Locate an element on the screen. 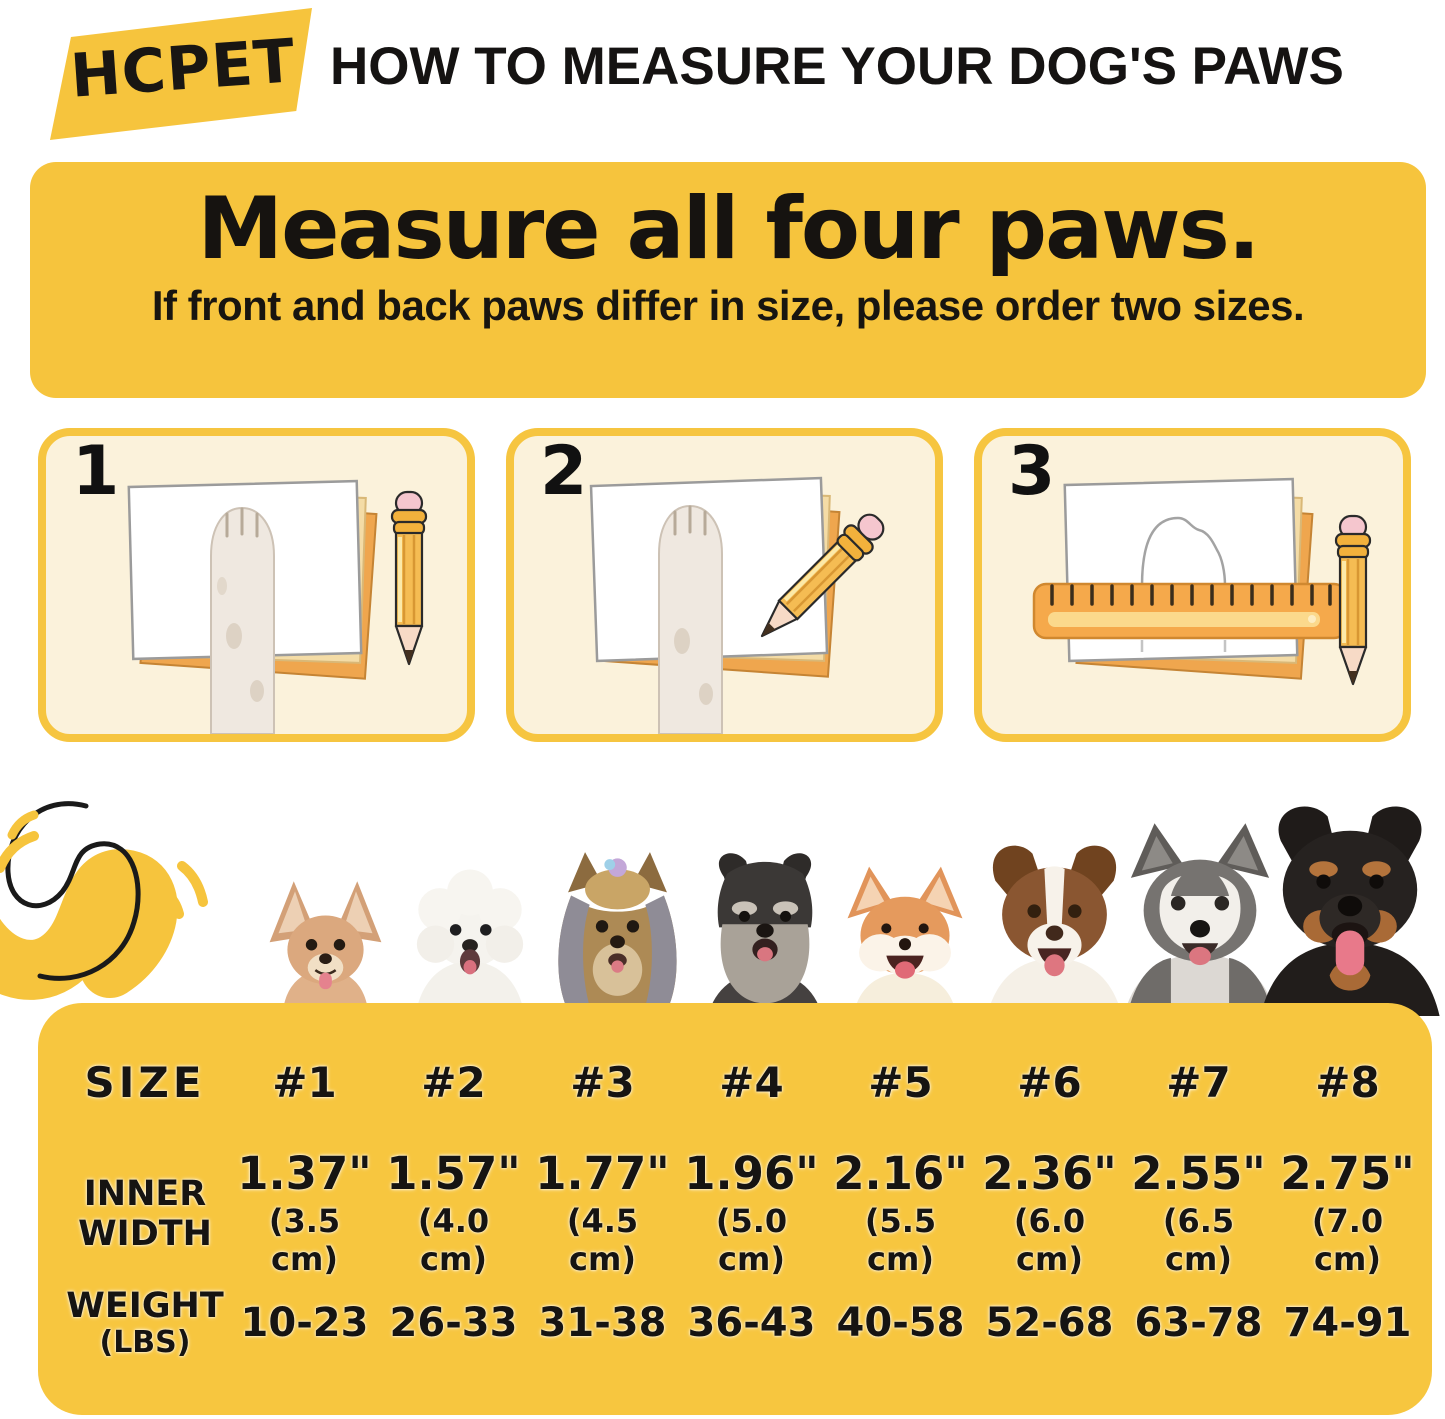 This screenshot has width=1445, height=1419. size-value: #5 is located at coordinates (900, 1082).